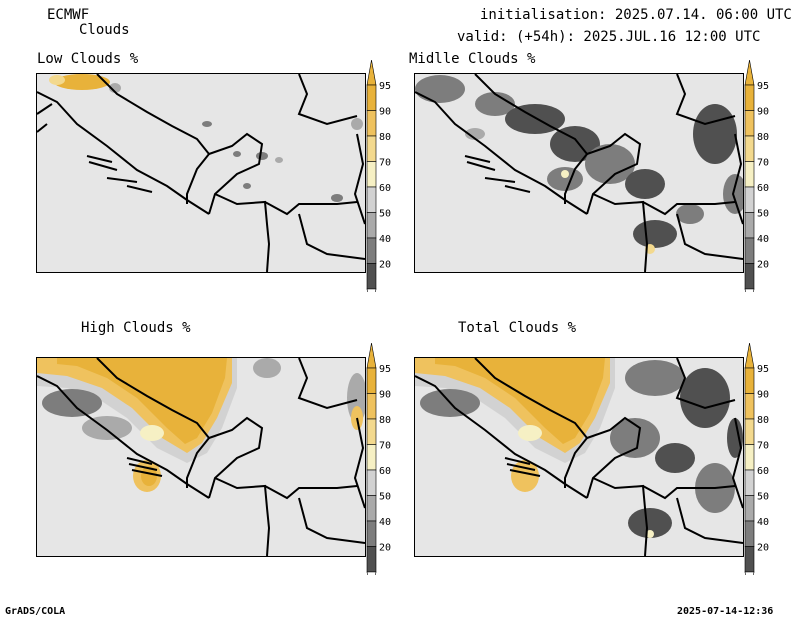  Describe the element at coordinates (136, 328) in the screenshot. I see `panel-title-high: High Clouds %` at that location.